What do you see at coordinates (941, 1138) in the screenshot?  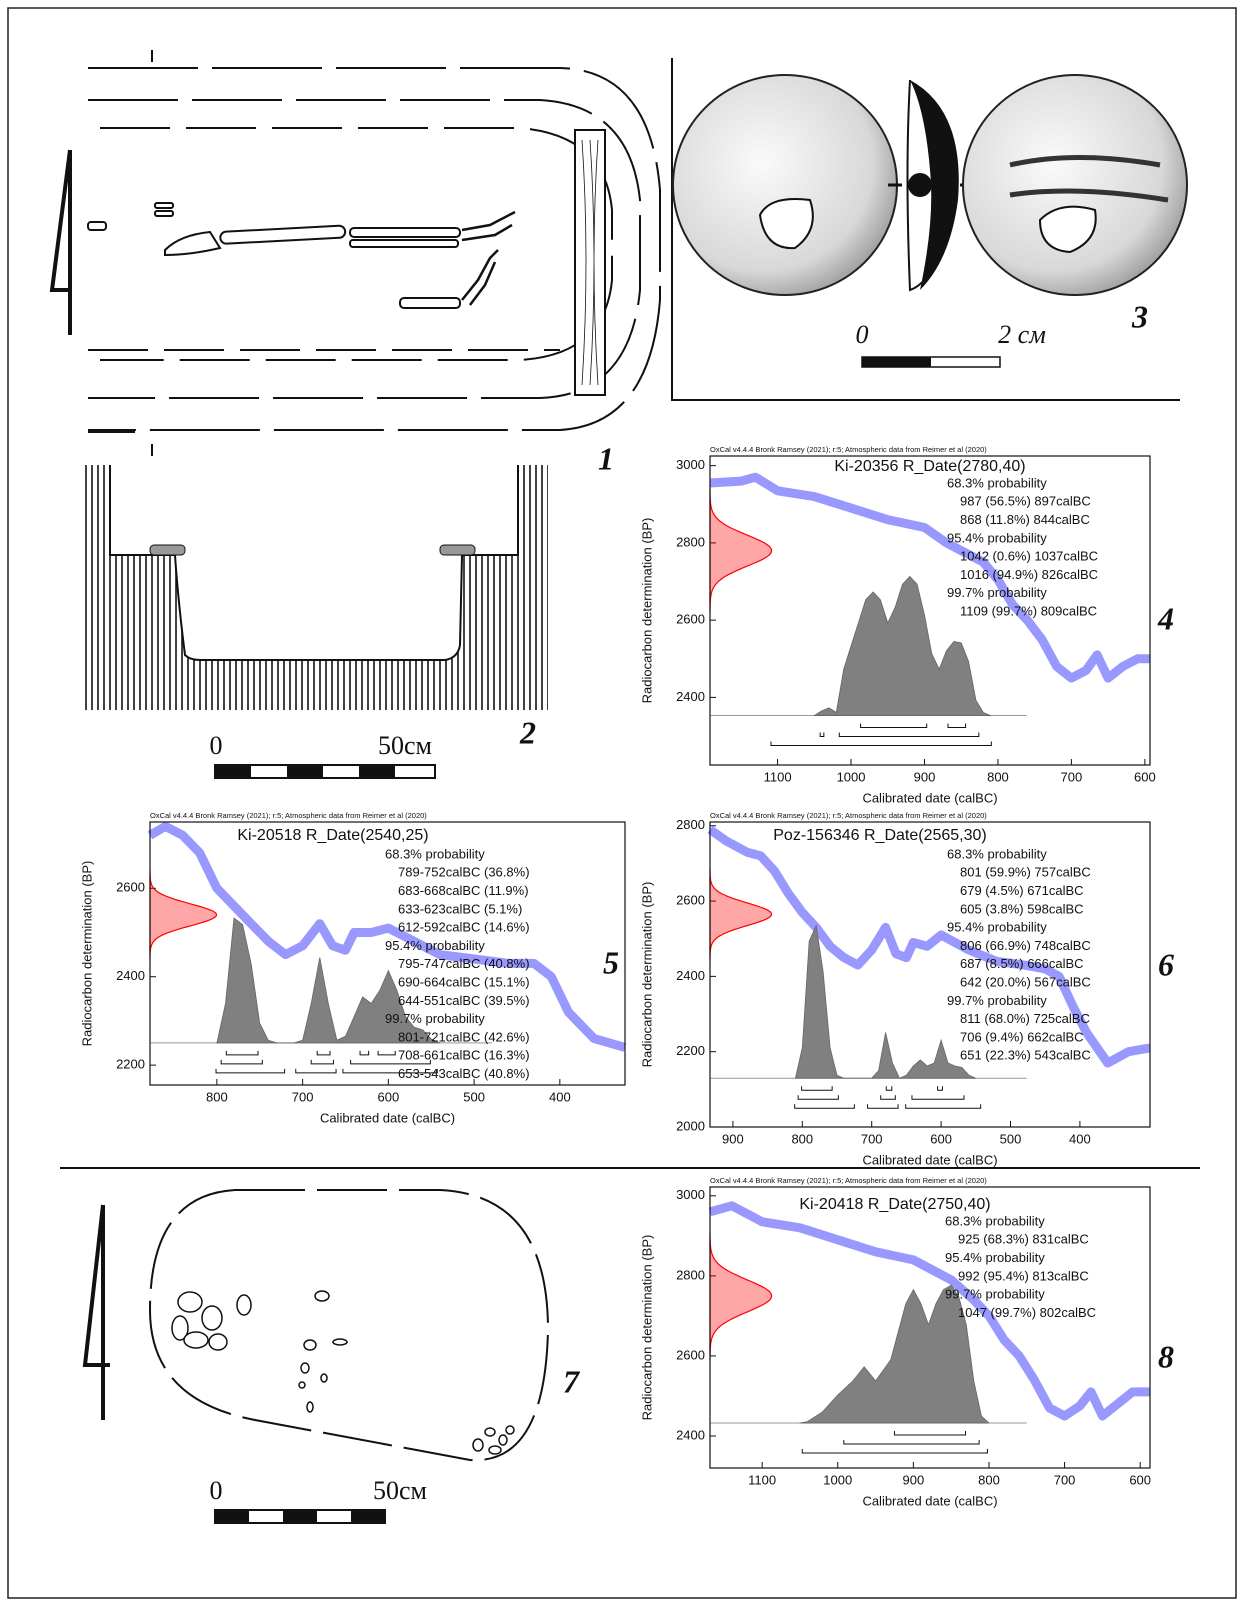 I see `x-tick-label: 600` at bounding box center [941, 1138].